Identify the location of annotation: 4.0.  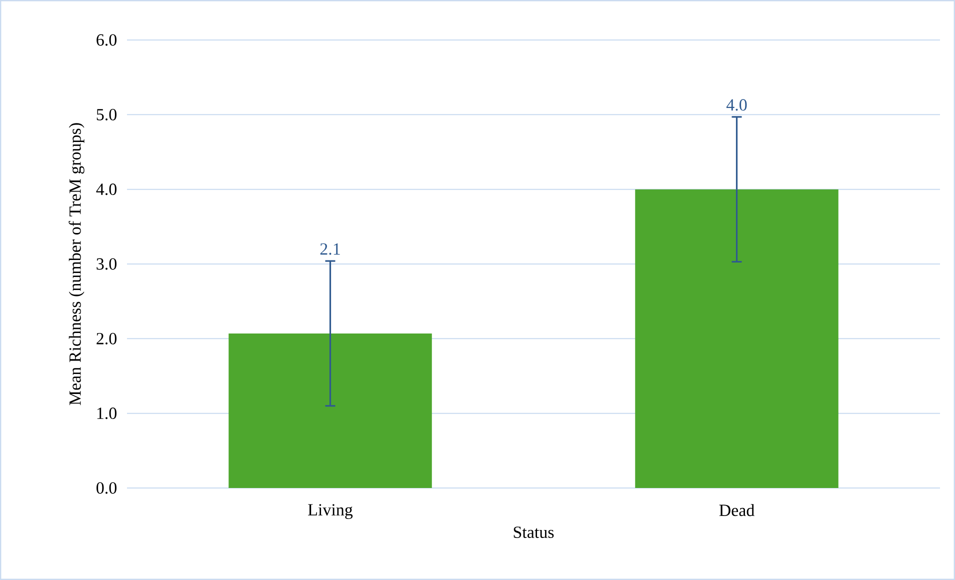
(736, 105).